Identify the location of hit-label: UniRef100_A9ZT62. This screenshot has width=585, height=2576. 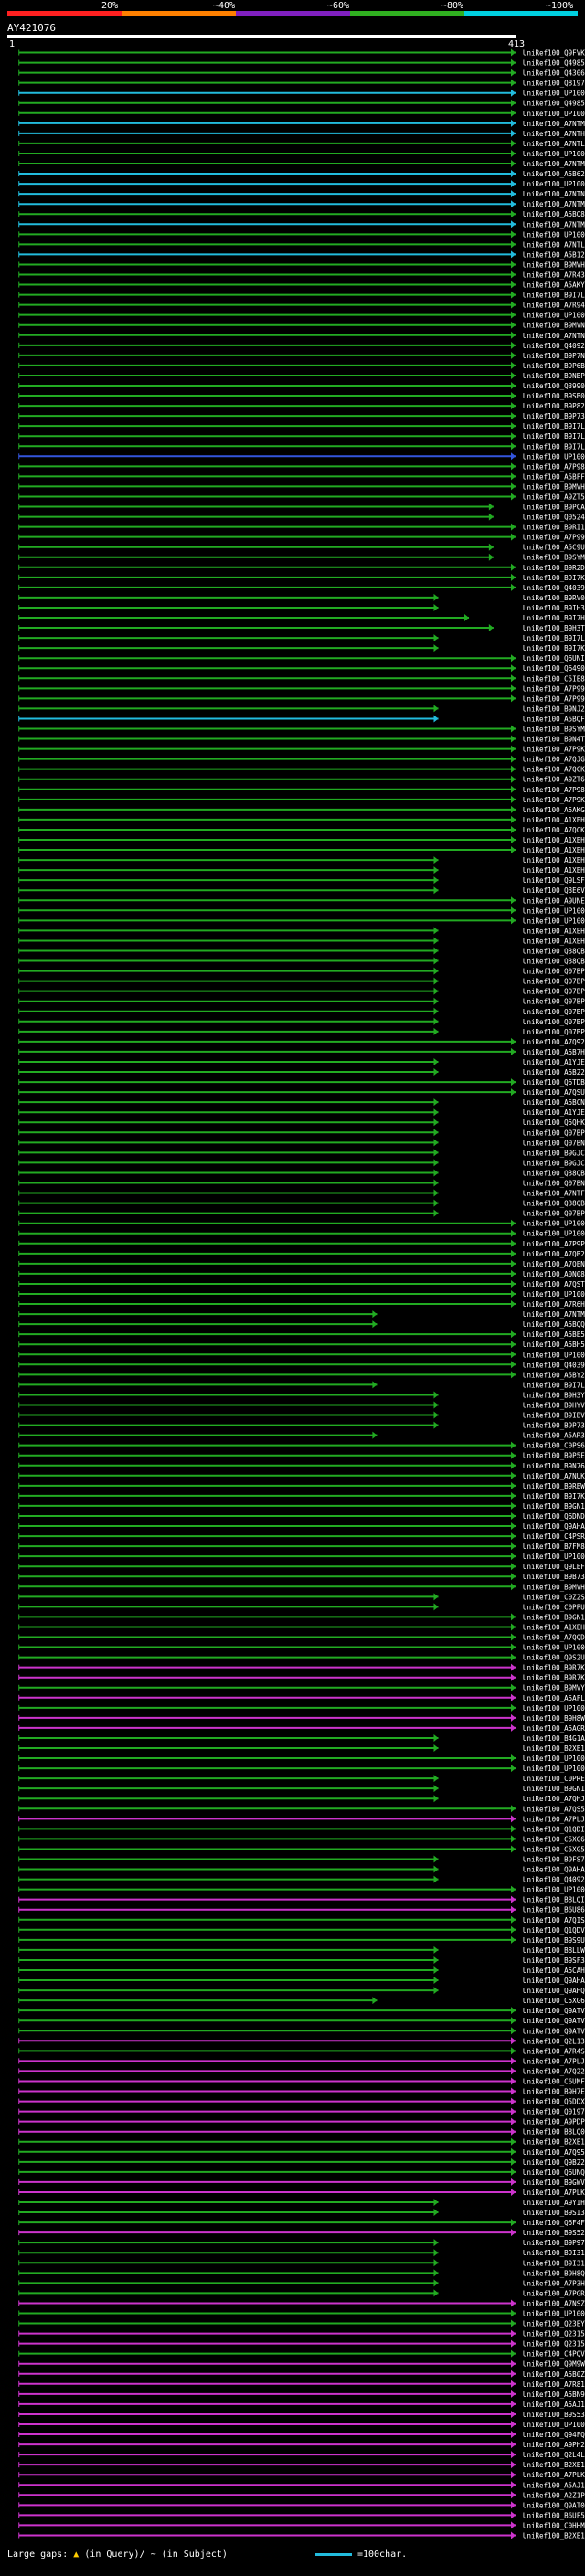
(554, 780).